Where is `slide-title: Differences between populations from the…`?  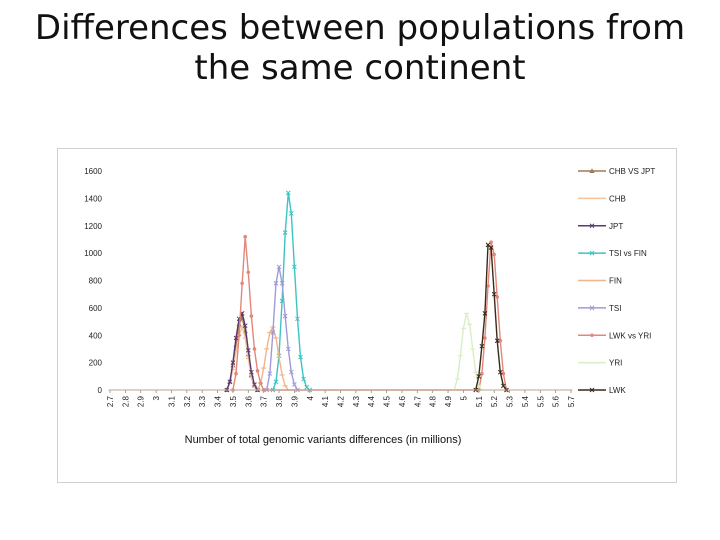
slide-title: Differences between populations from the… is located at coordinates (360, 48).